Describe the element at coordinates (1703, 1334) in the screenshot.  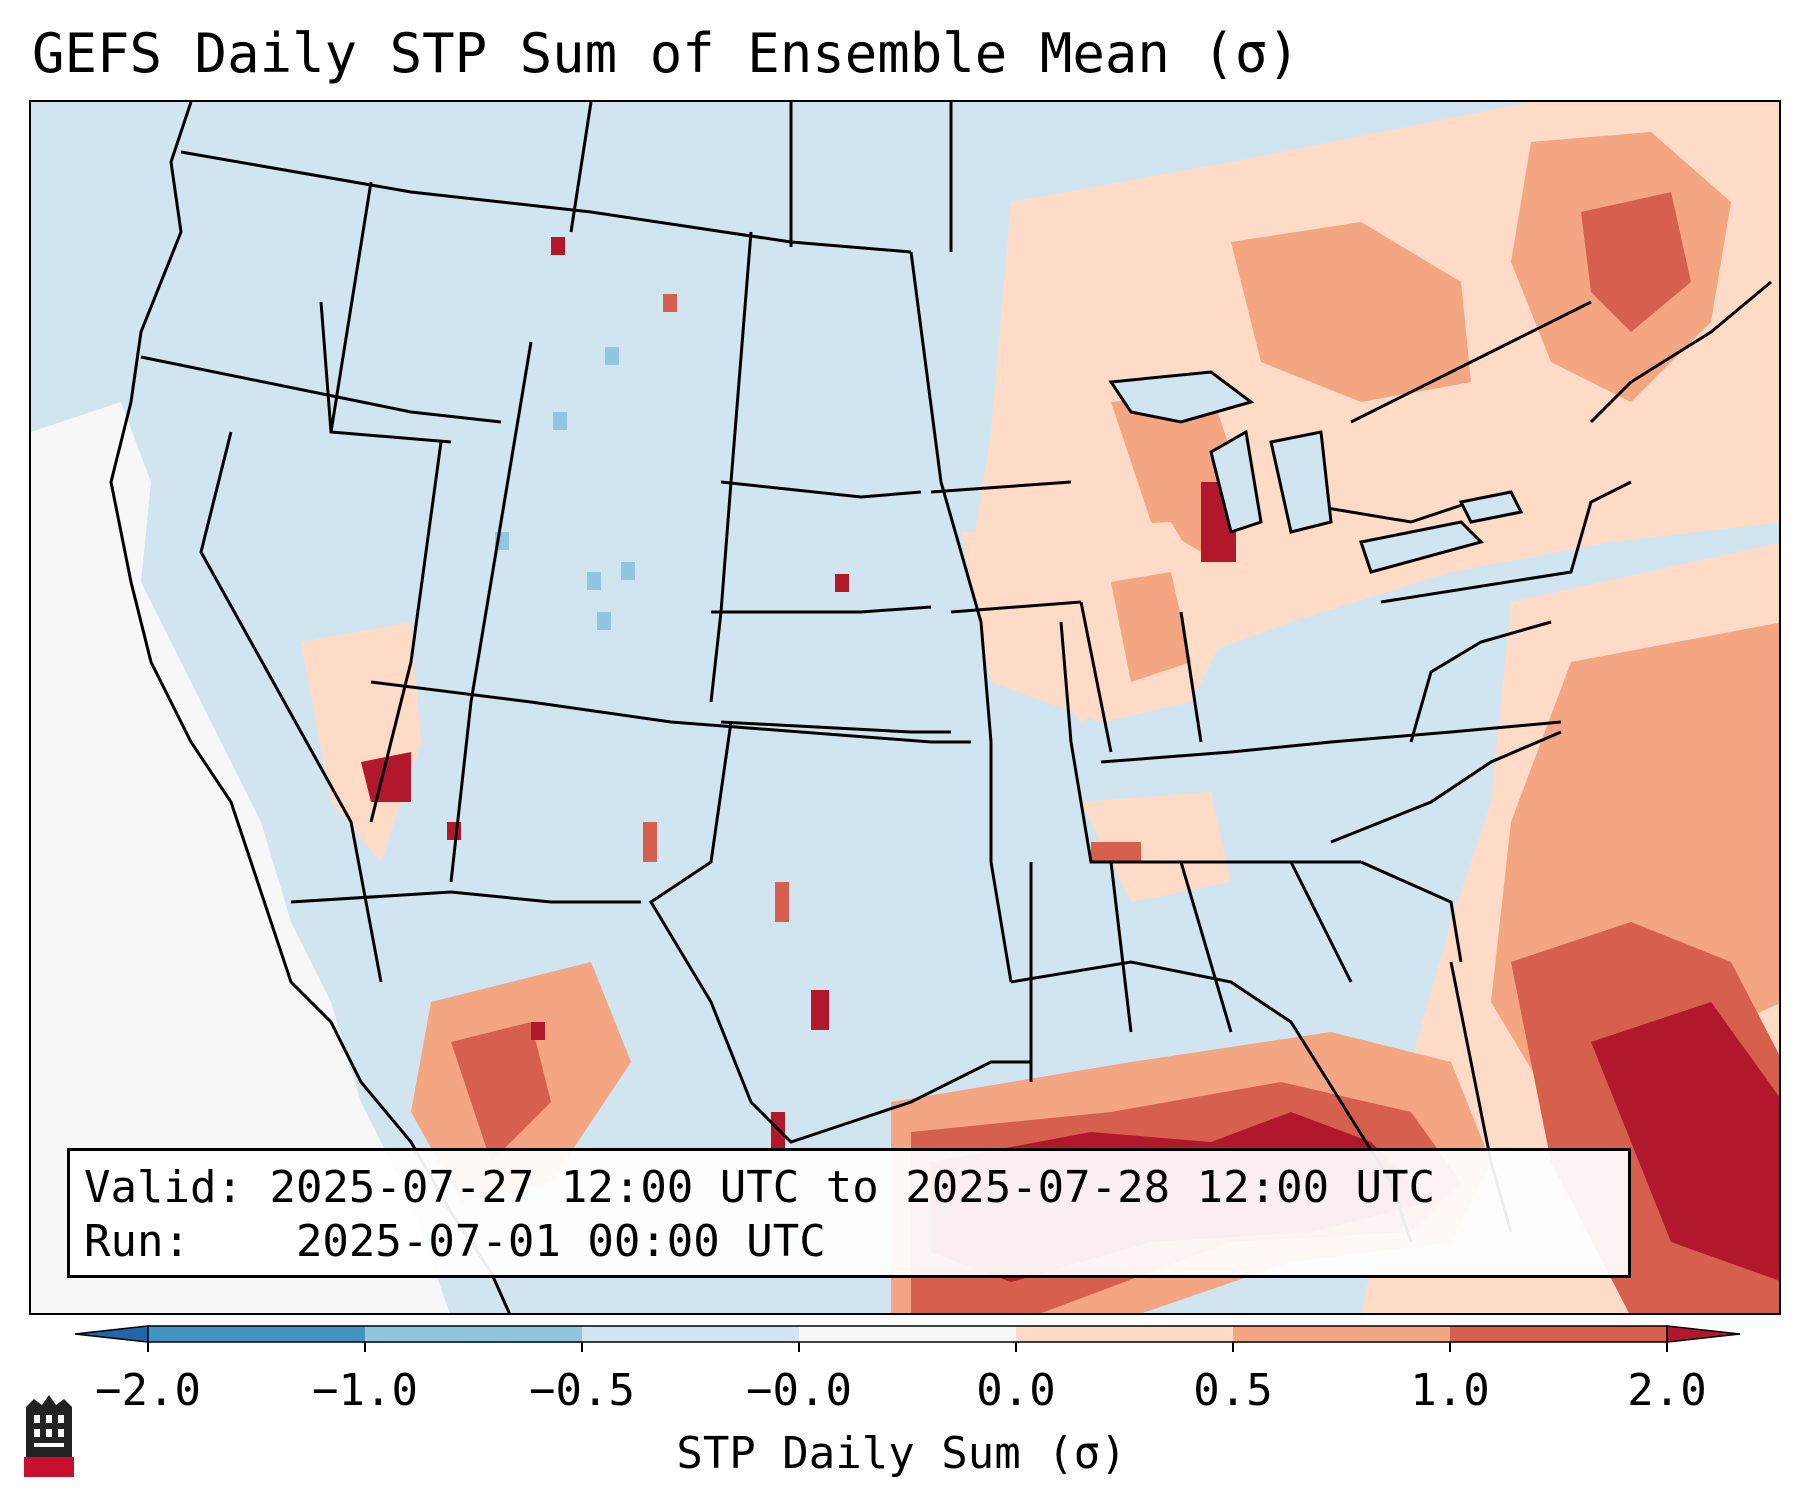
I see `colorbar-extend-high` at that location.